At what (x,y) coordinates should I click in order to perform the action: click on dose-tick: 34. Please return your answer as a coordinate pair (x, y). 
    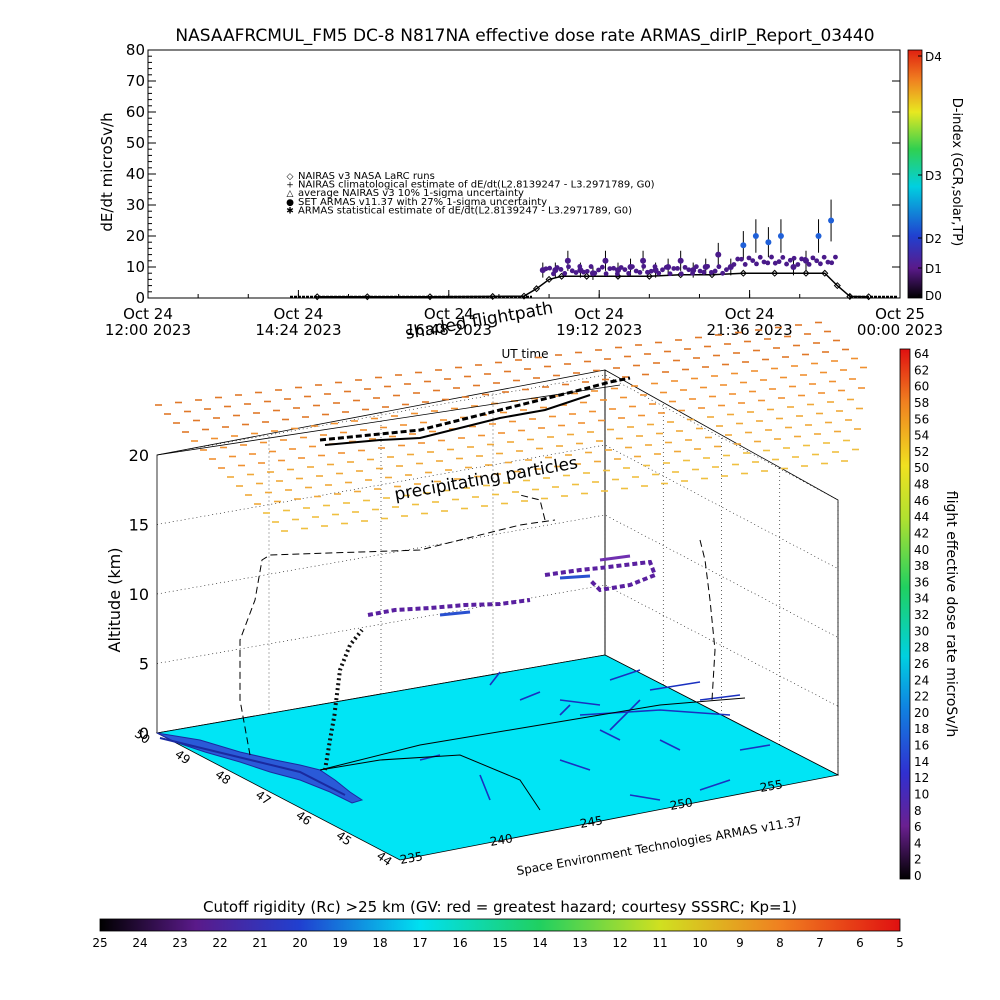
    Looking at the image, I should click on (921, 599).